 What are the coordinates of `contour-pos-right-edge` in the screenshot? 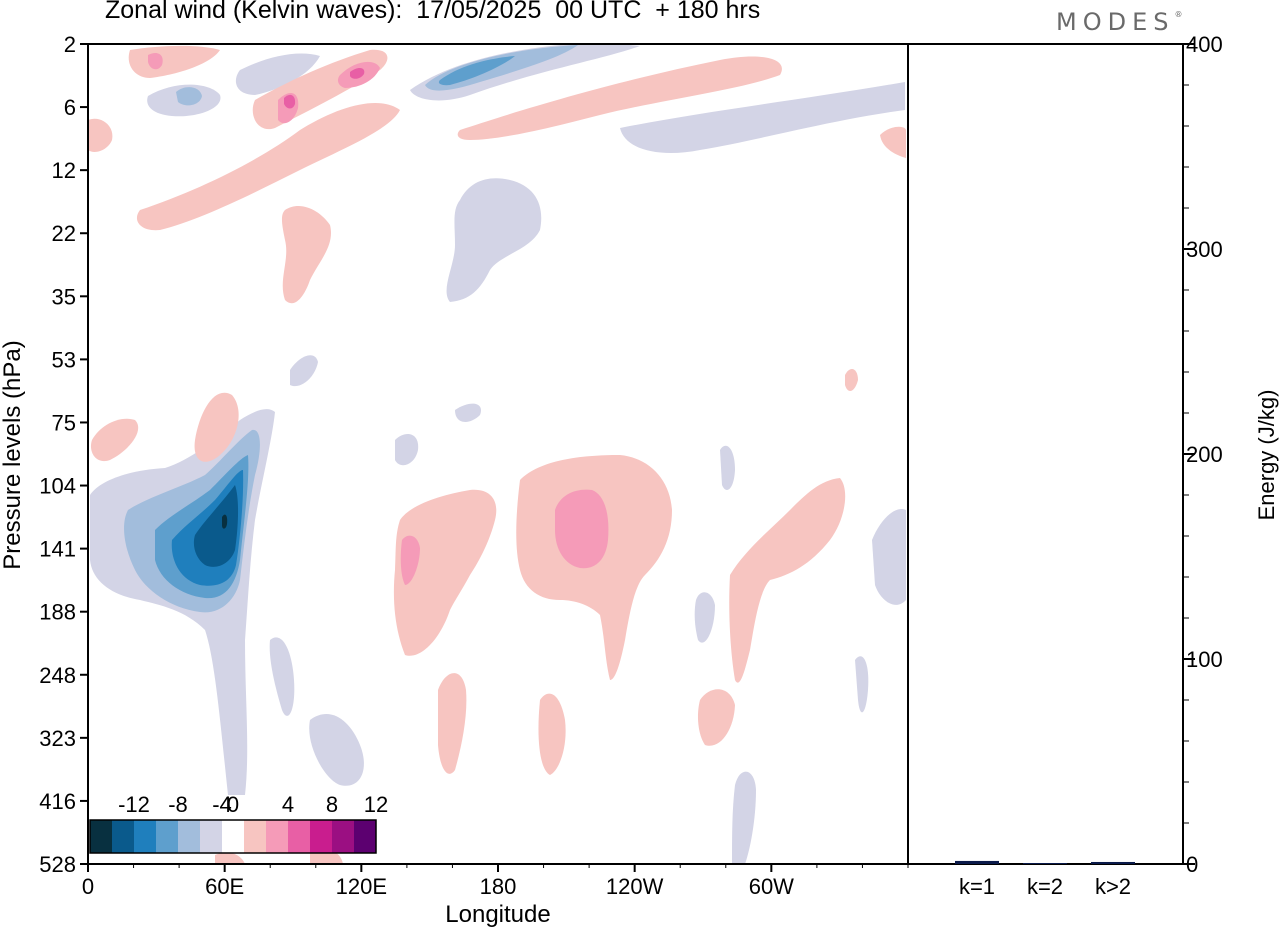 It's located at (893, 142).